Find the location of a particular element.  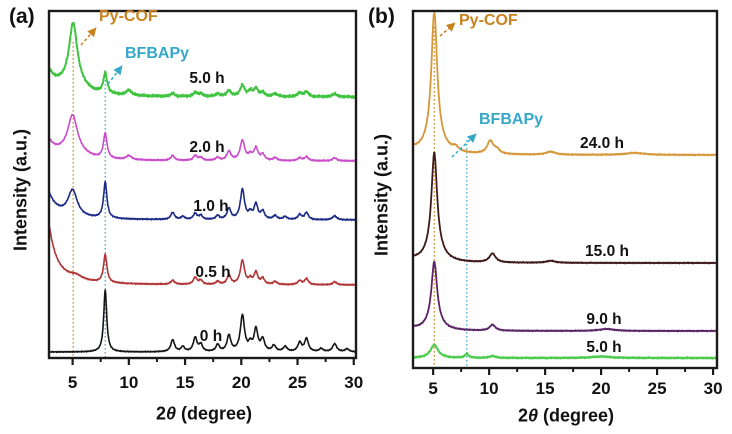

series-label-a-1.0h: 1.0 h is located at coordinates (210, 206).